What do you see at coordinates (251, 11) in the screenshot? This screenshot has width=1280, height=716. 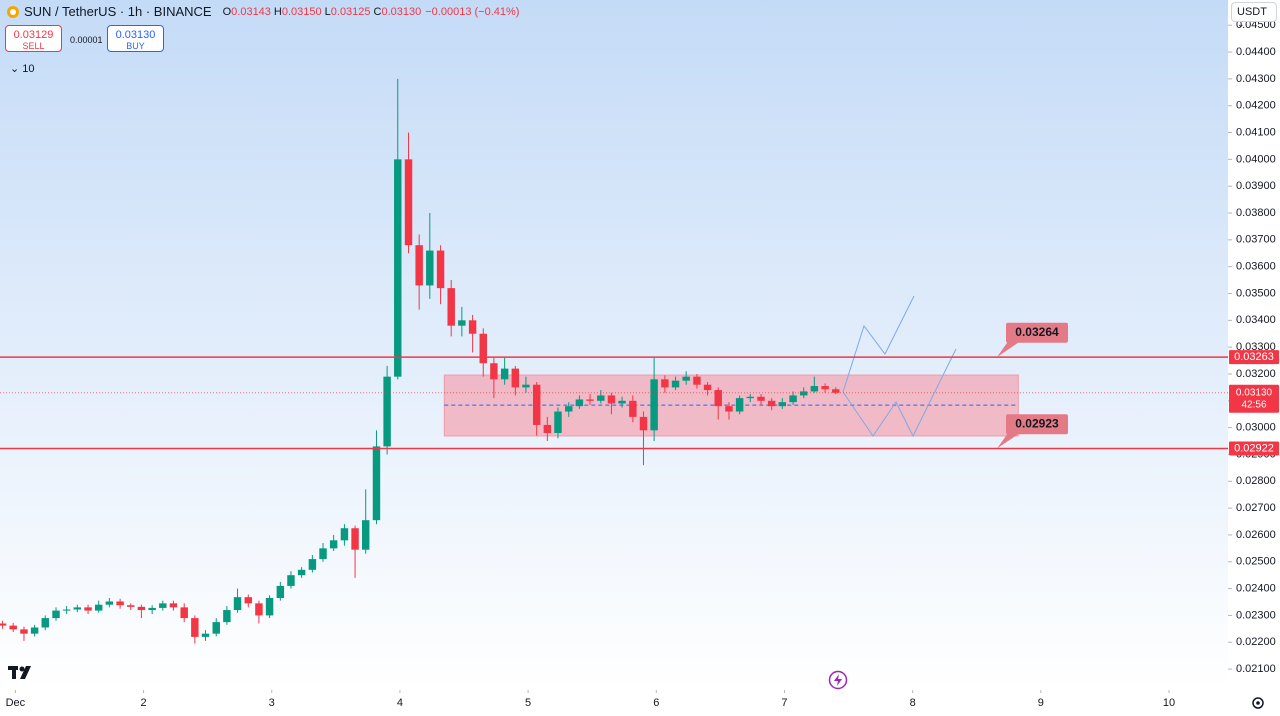 I see `ohlc-value: 0.03143` at bounding box center [251, 11].